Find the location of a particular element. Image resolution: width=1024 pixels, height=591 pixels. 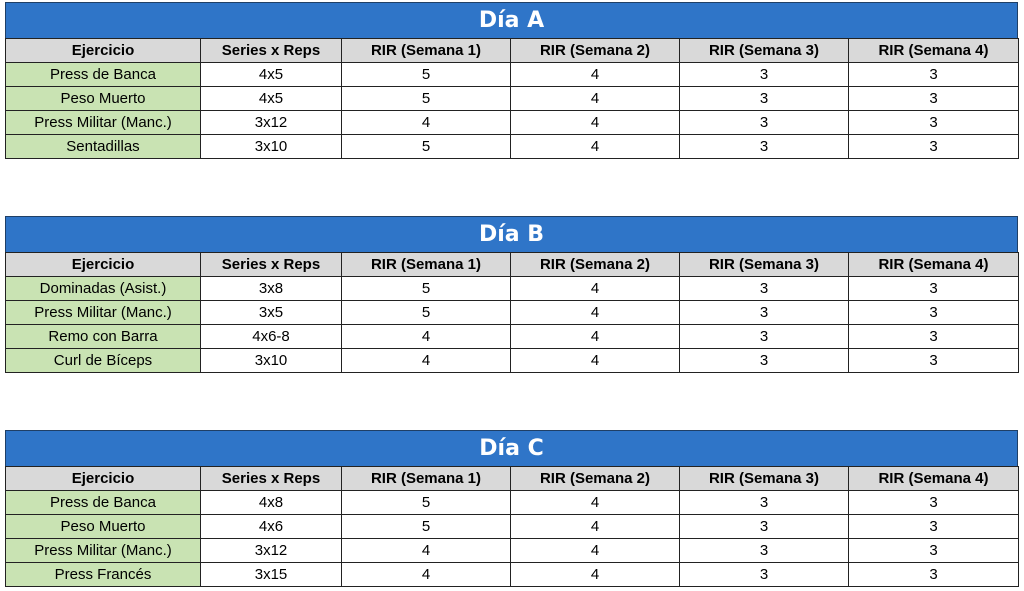

exercise-cell: Dominadas (Asist.) is located at coordinates (103, 288).